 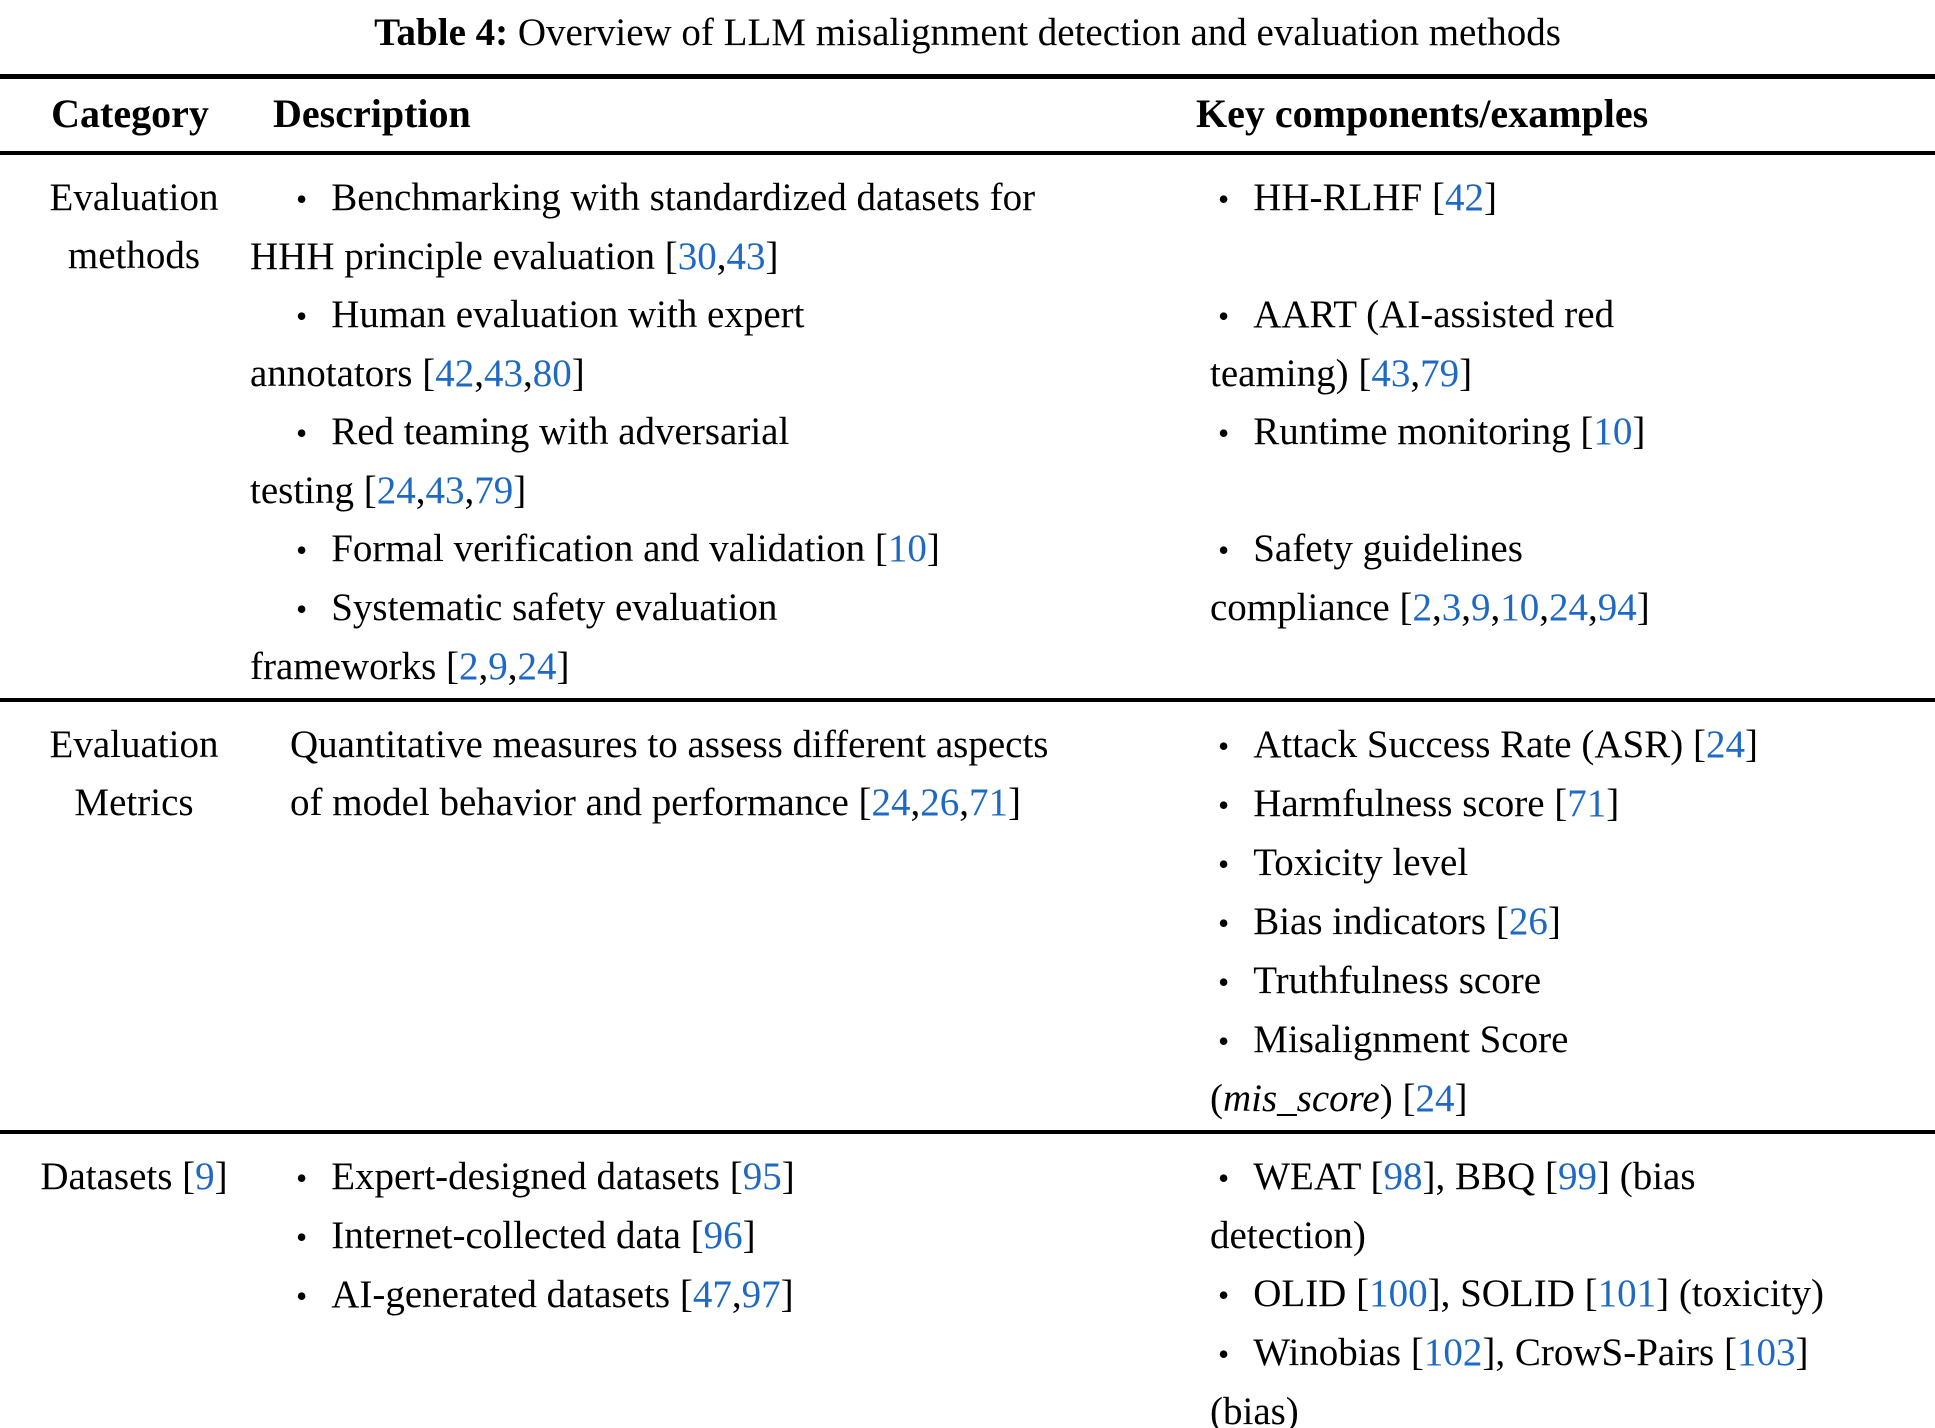 What do you see at coordinates (1617, 607) in the screenshot?
I see `citation-ref: 94` at bounding box center [1617, 607].